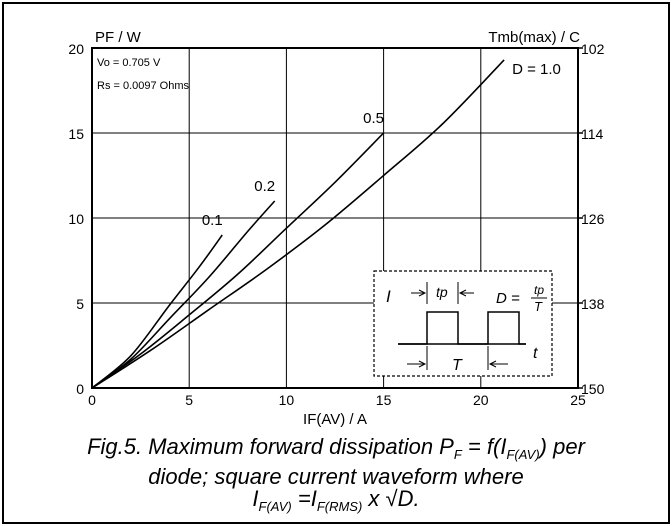 The height and width of the screenshot is (526, 672). I want to click on x-tick-label-25: 25, so click(578, 400).